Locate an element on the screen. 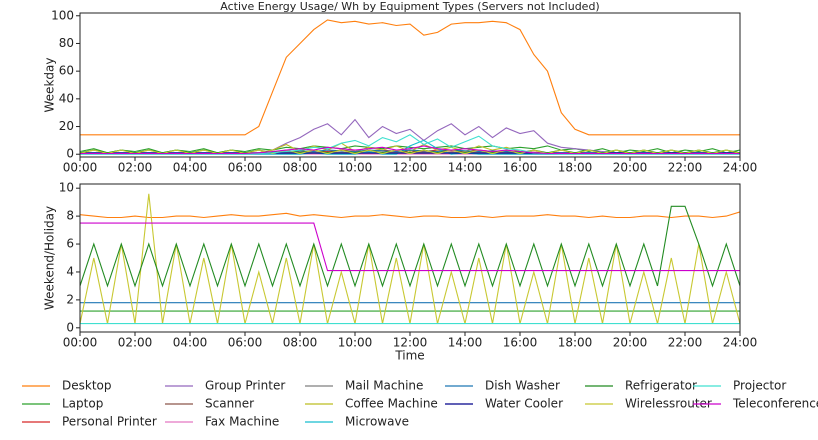 Image resolution: width=818 pixels, height=440 pixels. legend-label: Laptop is located at coordinates (82, 404).